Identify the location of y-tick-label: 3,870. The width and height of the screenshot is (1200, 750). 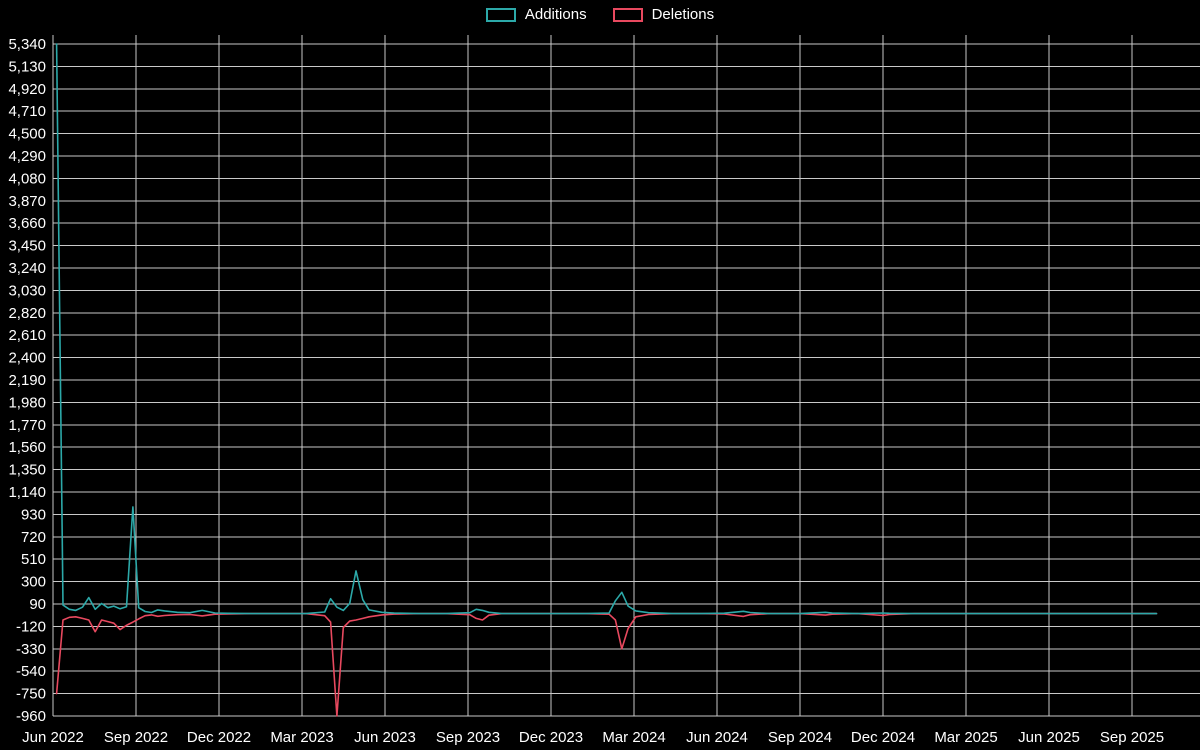
(27, 201).